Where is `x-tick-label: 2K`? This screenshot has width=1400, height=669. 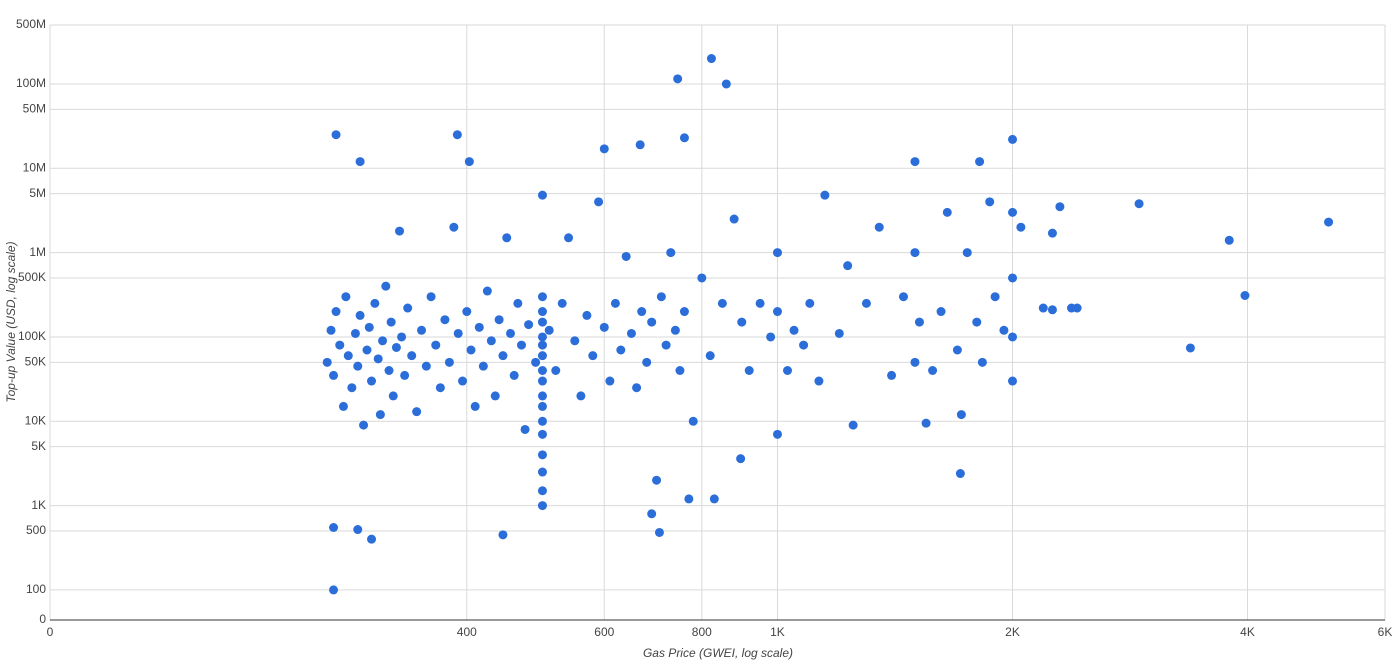 x-tick-label: 2K is located at coordinates (1012, 632).